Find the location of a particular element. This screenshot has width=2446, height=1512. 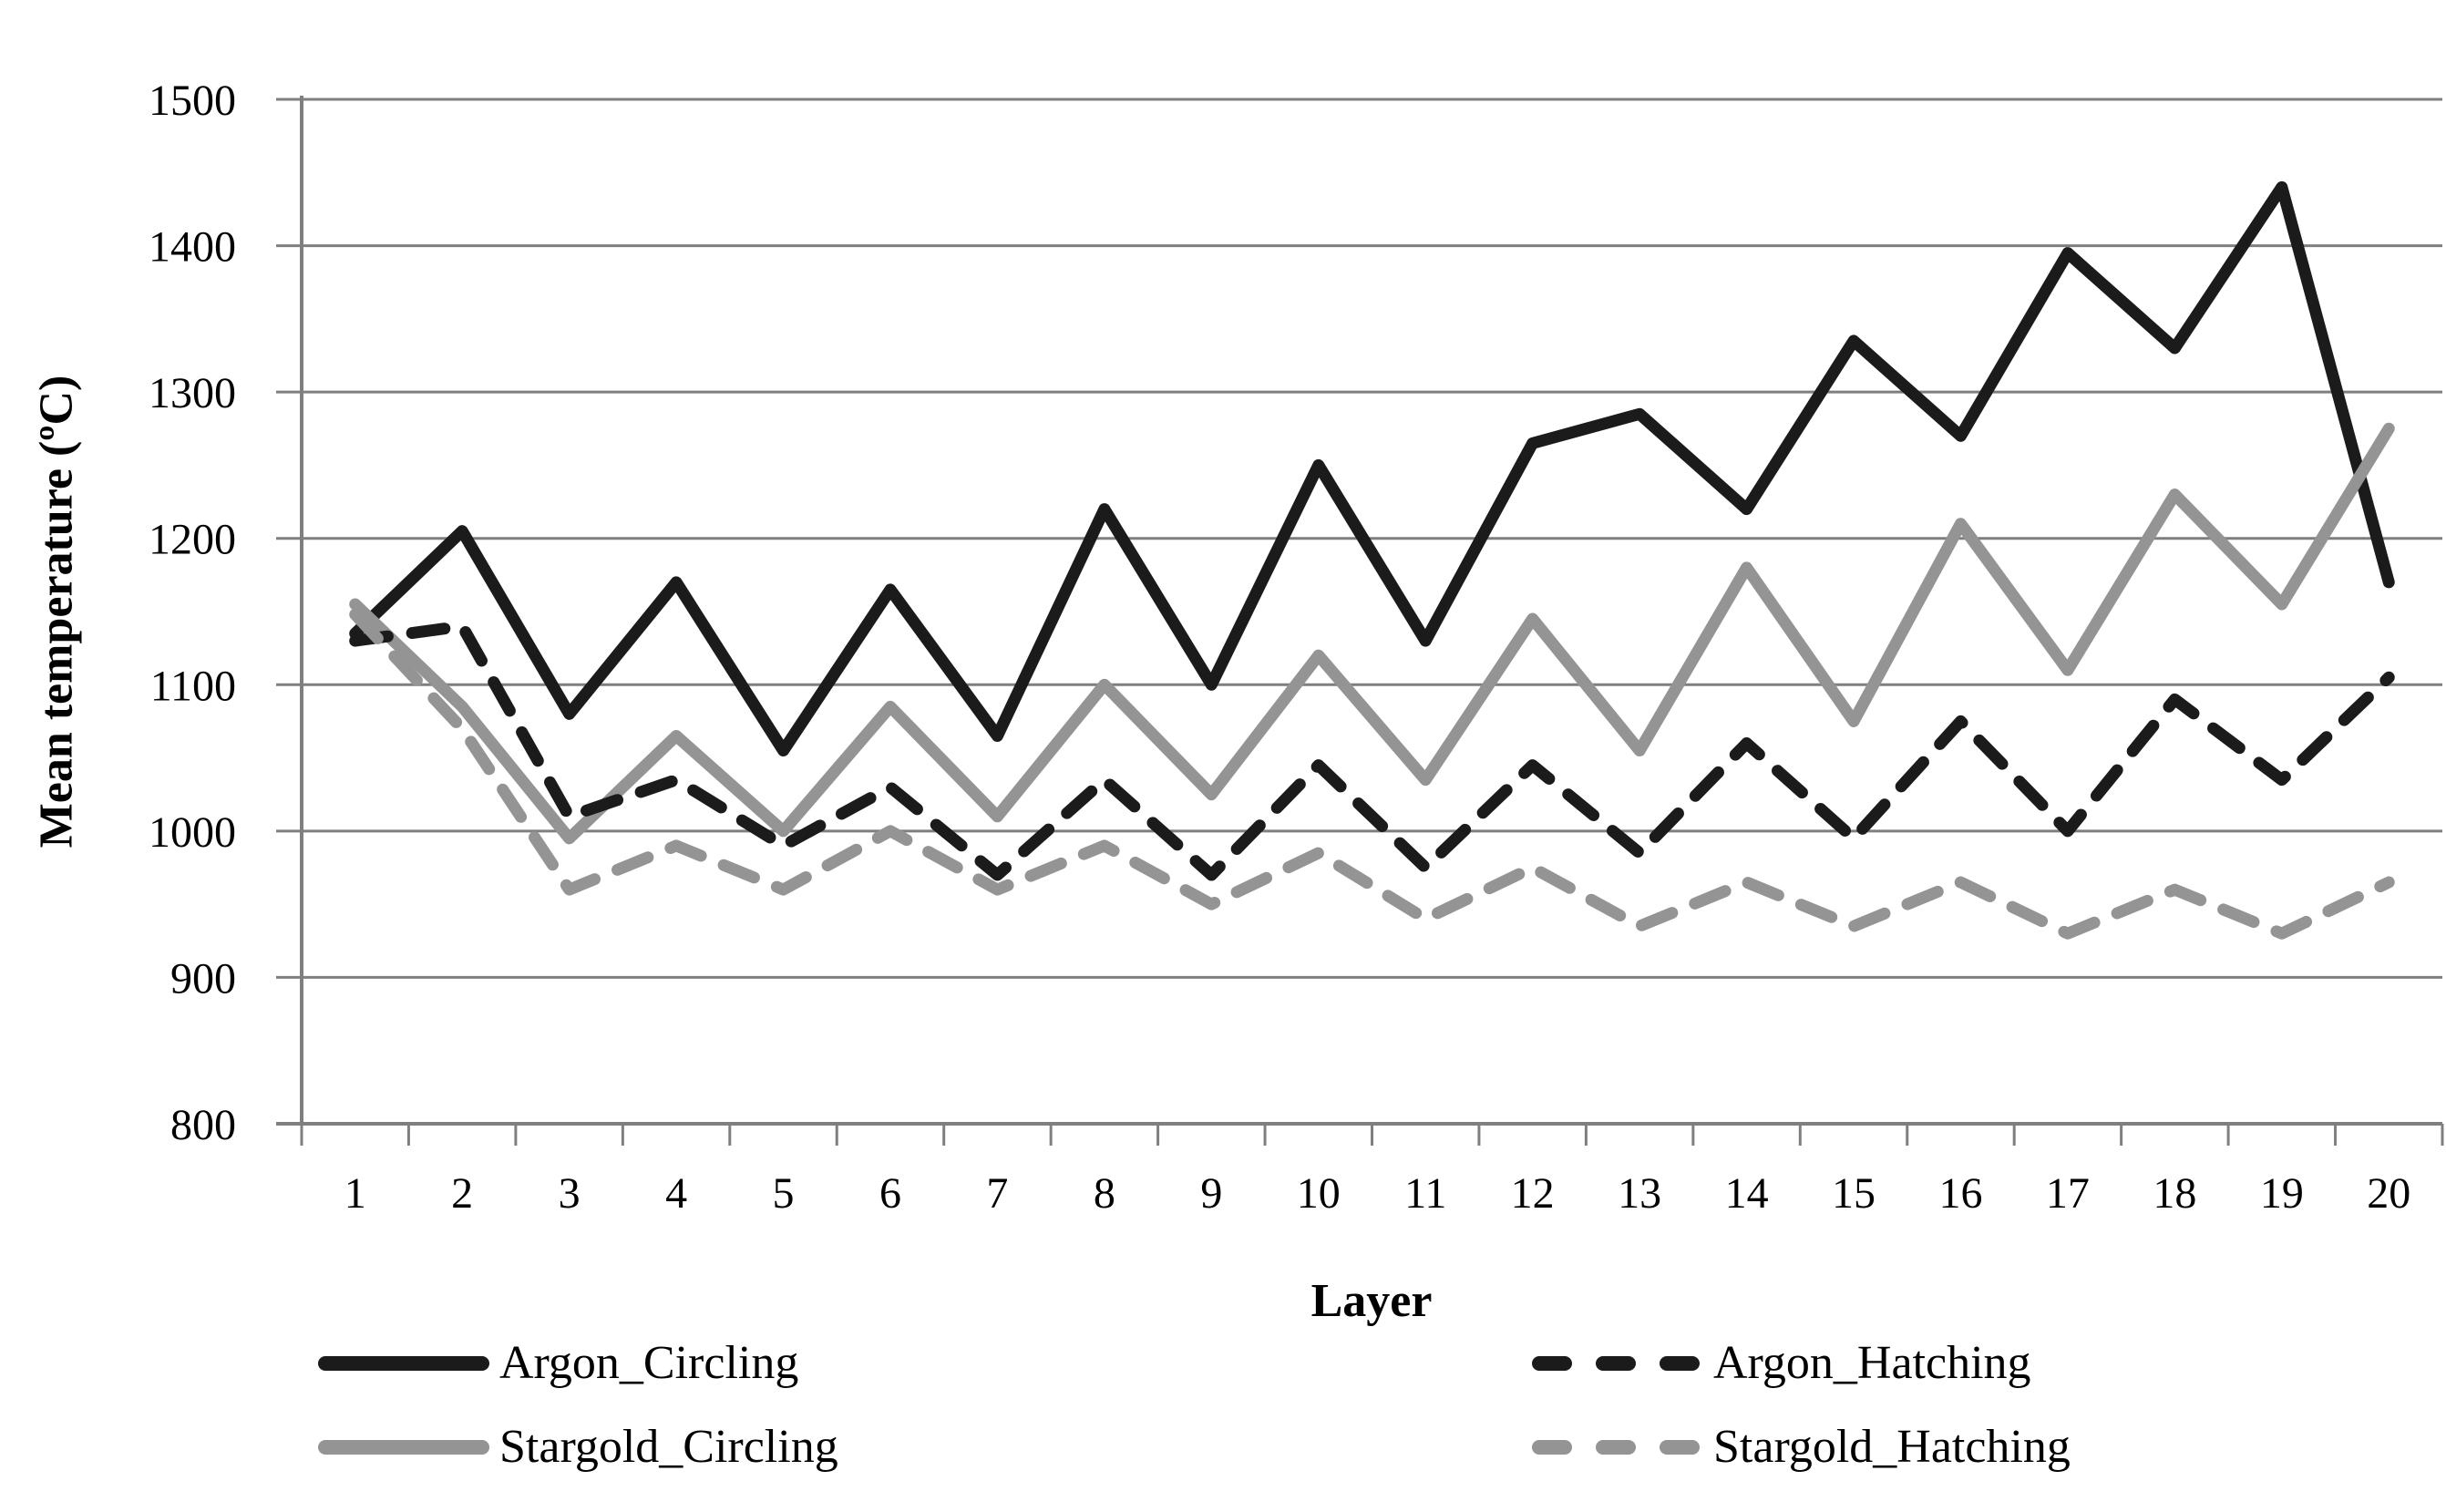

legend-item-Argon_Hatching: Argon_Hatching is located at coordinates (1781, 1364).